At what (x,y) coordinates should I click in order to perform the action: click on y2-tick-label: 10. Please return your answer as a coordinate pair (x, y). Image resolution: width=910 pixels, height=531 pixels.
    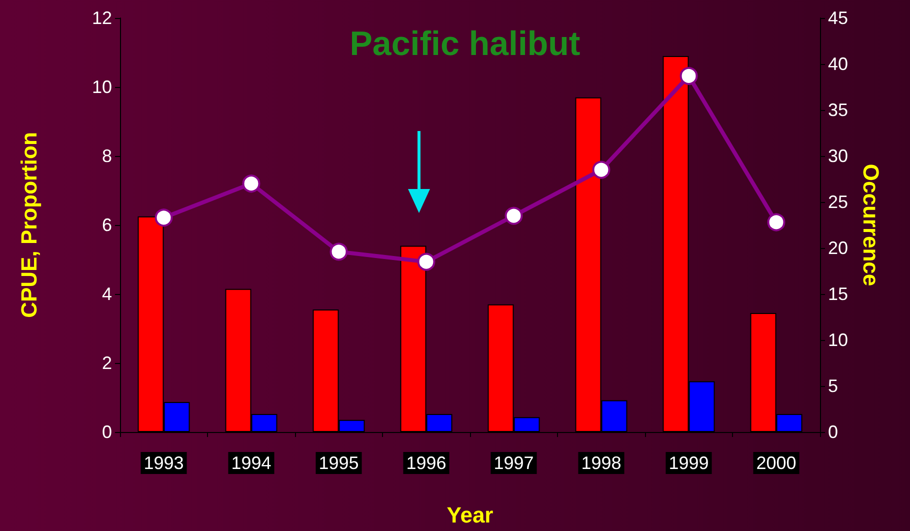
    Looking at the image, I should click on (838, 340).